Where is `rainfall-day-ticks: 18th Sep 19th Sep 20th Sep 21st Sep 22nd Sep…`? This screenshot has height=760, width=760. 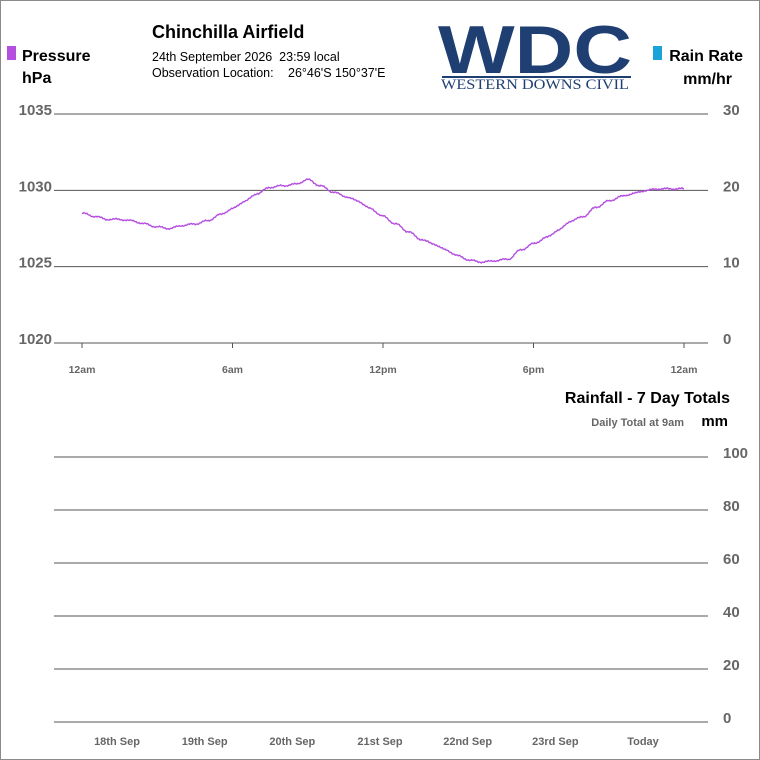 rainfall-day-ticks: 18th Sep 19th Sep 20th Sep 21st Sep 22nd Sep… is located at coordinates (377, 742).